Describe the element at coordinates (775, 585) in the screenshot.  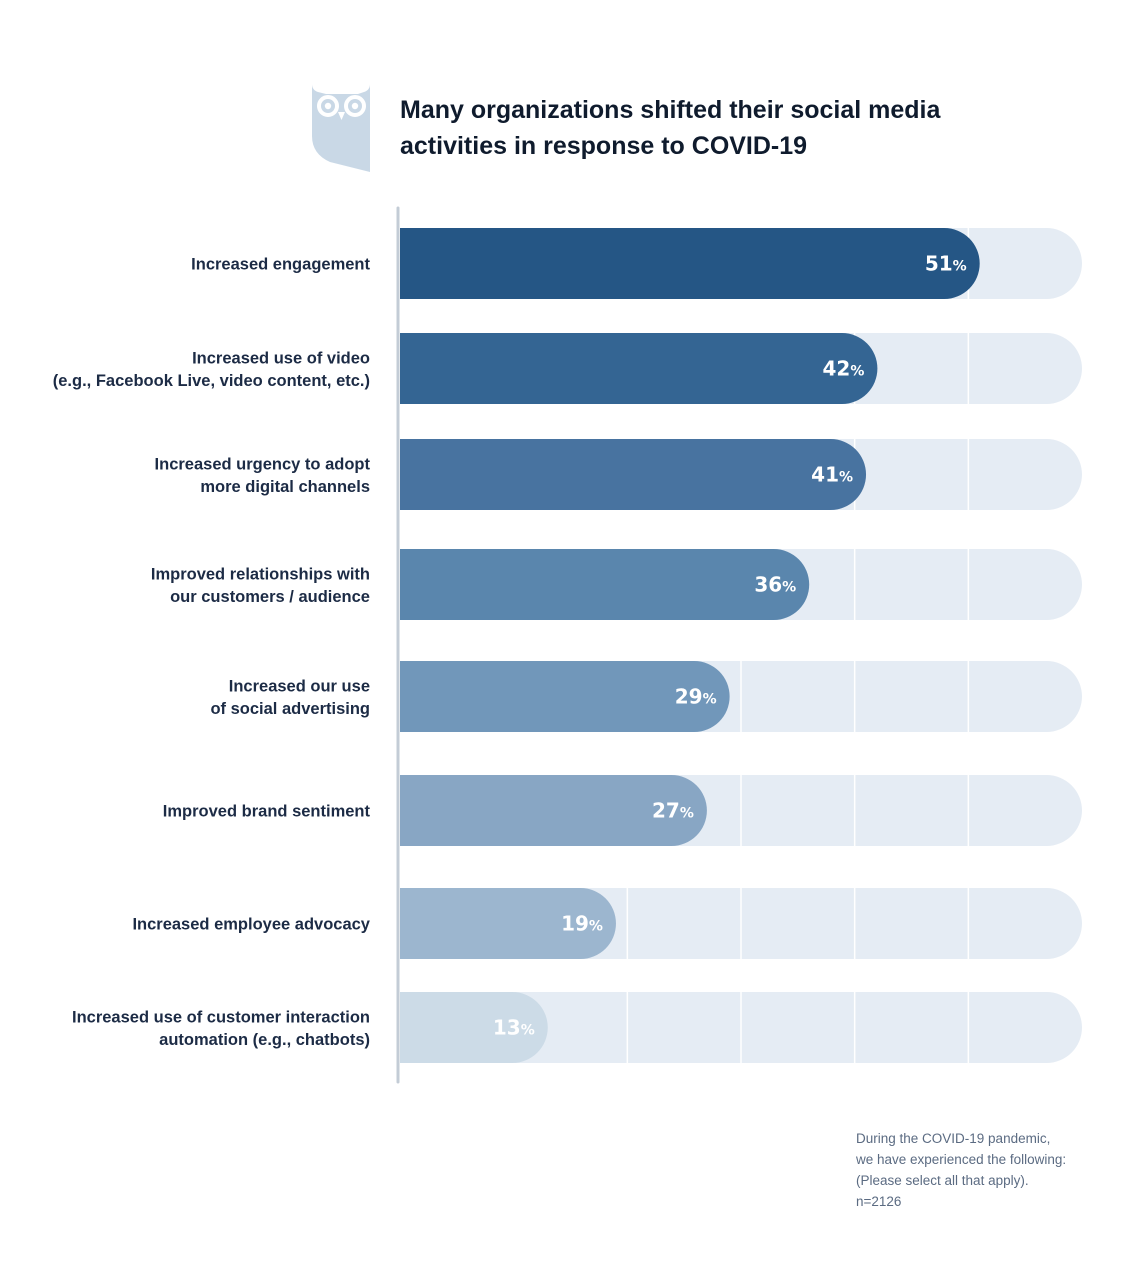
I see `data-label: 36%` at that location.